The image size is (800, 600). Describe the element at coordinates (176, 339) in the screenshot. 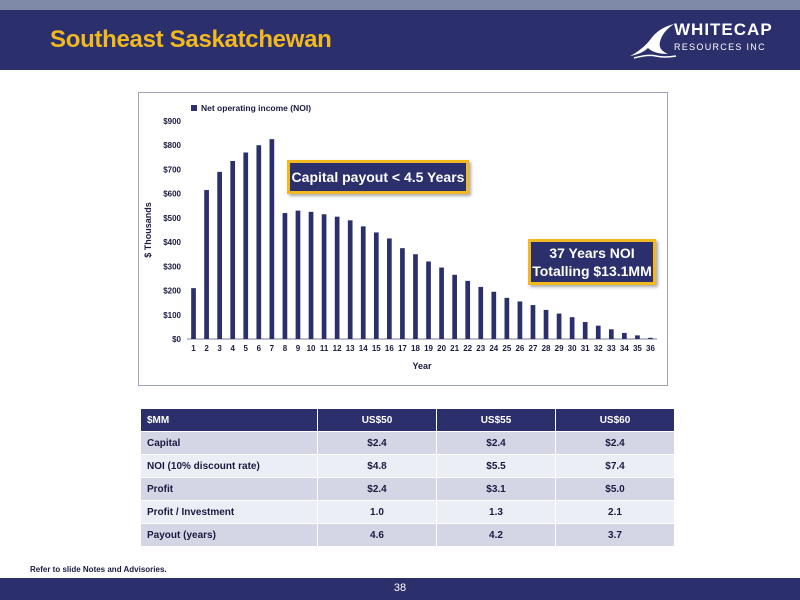

I see `y-tick-label: $0` at that location.